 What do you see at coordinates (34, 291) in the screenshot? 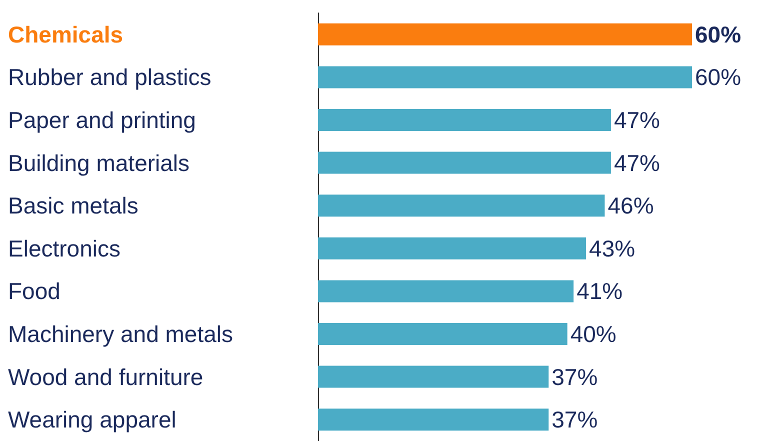
I see `y-tick-label: Food` at bounding box center [34, 291].